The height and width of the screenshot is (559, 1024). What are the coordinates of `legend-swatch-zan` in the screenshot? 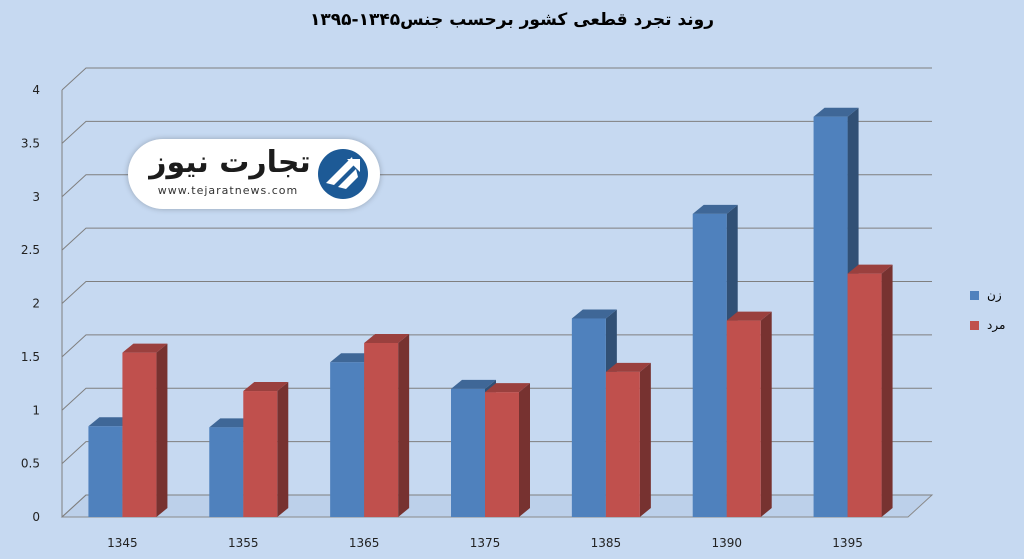 It's located at (974, 295).